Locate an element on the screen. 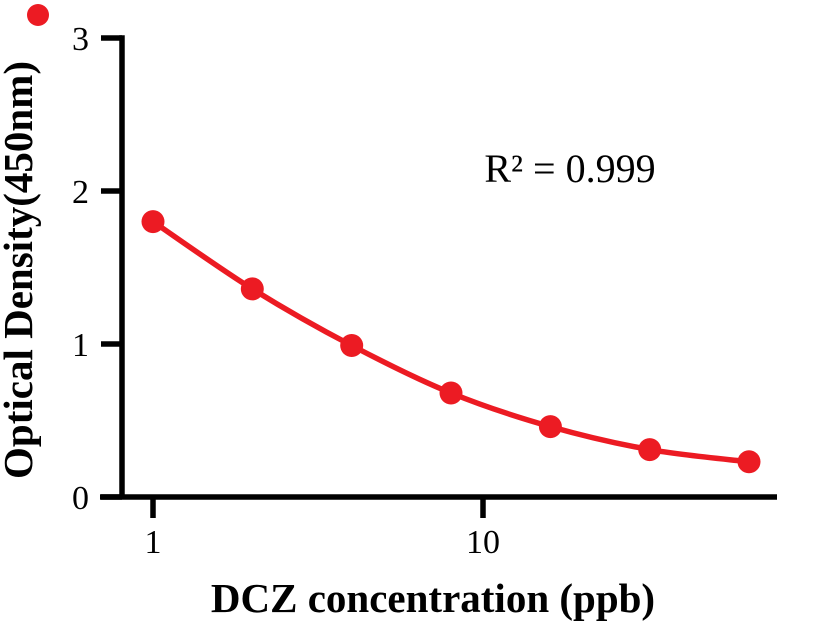 The image size is (816, 640). x-tick-label: 1 is located at coordinates (153, 542).